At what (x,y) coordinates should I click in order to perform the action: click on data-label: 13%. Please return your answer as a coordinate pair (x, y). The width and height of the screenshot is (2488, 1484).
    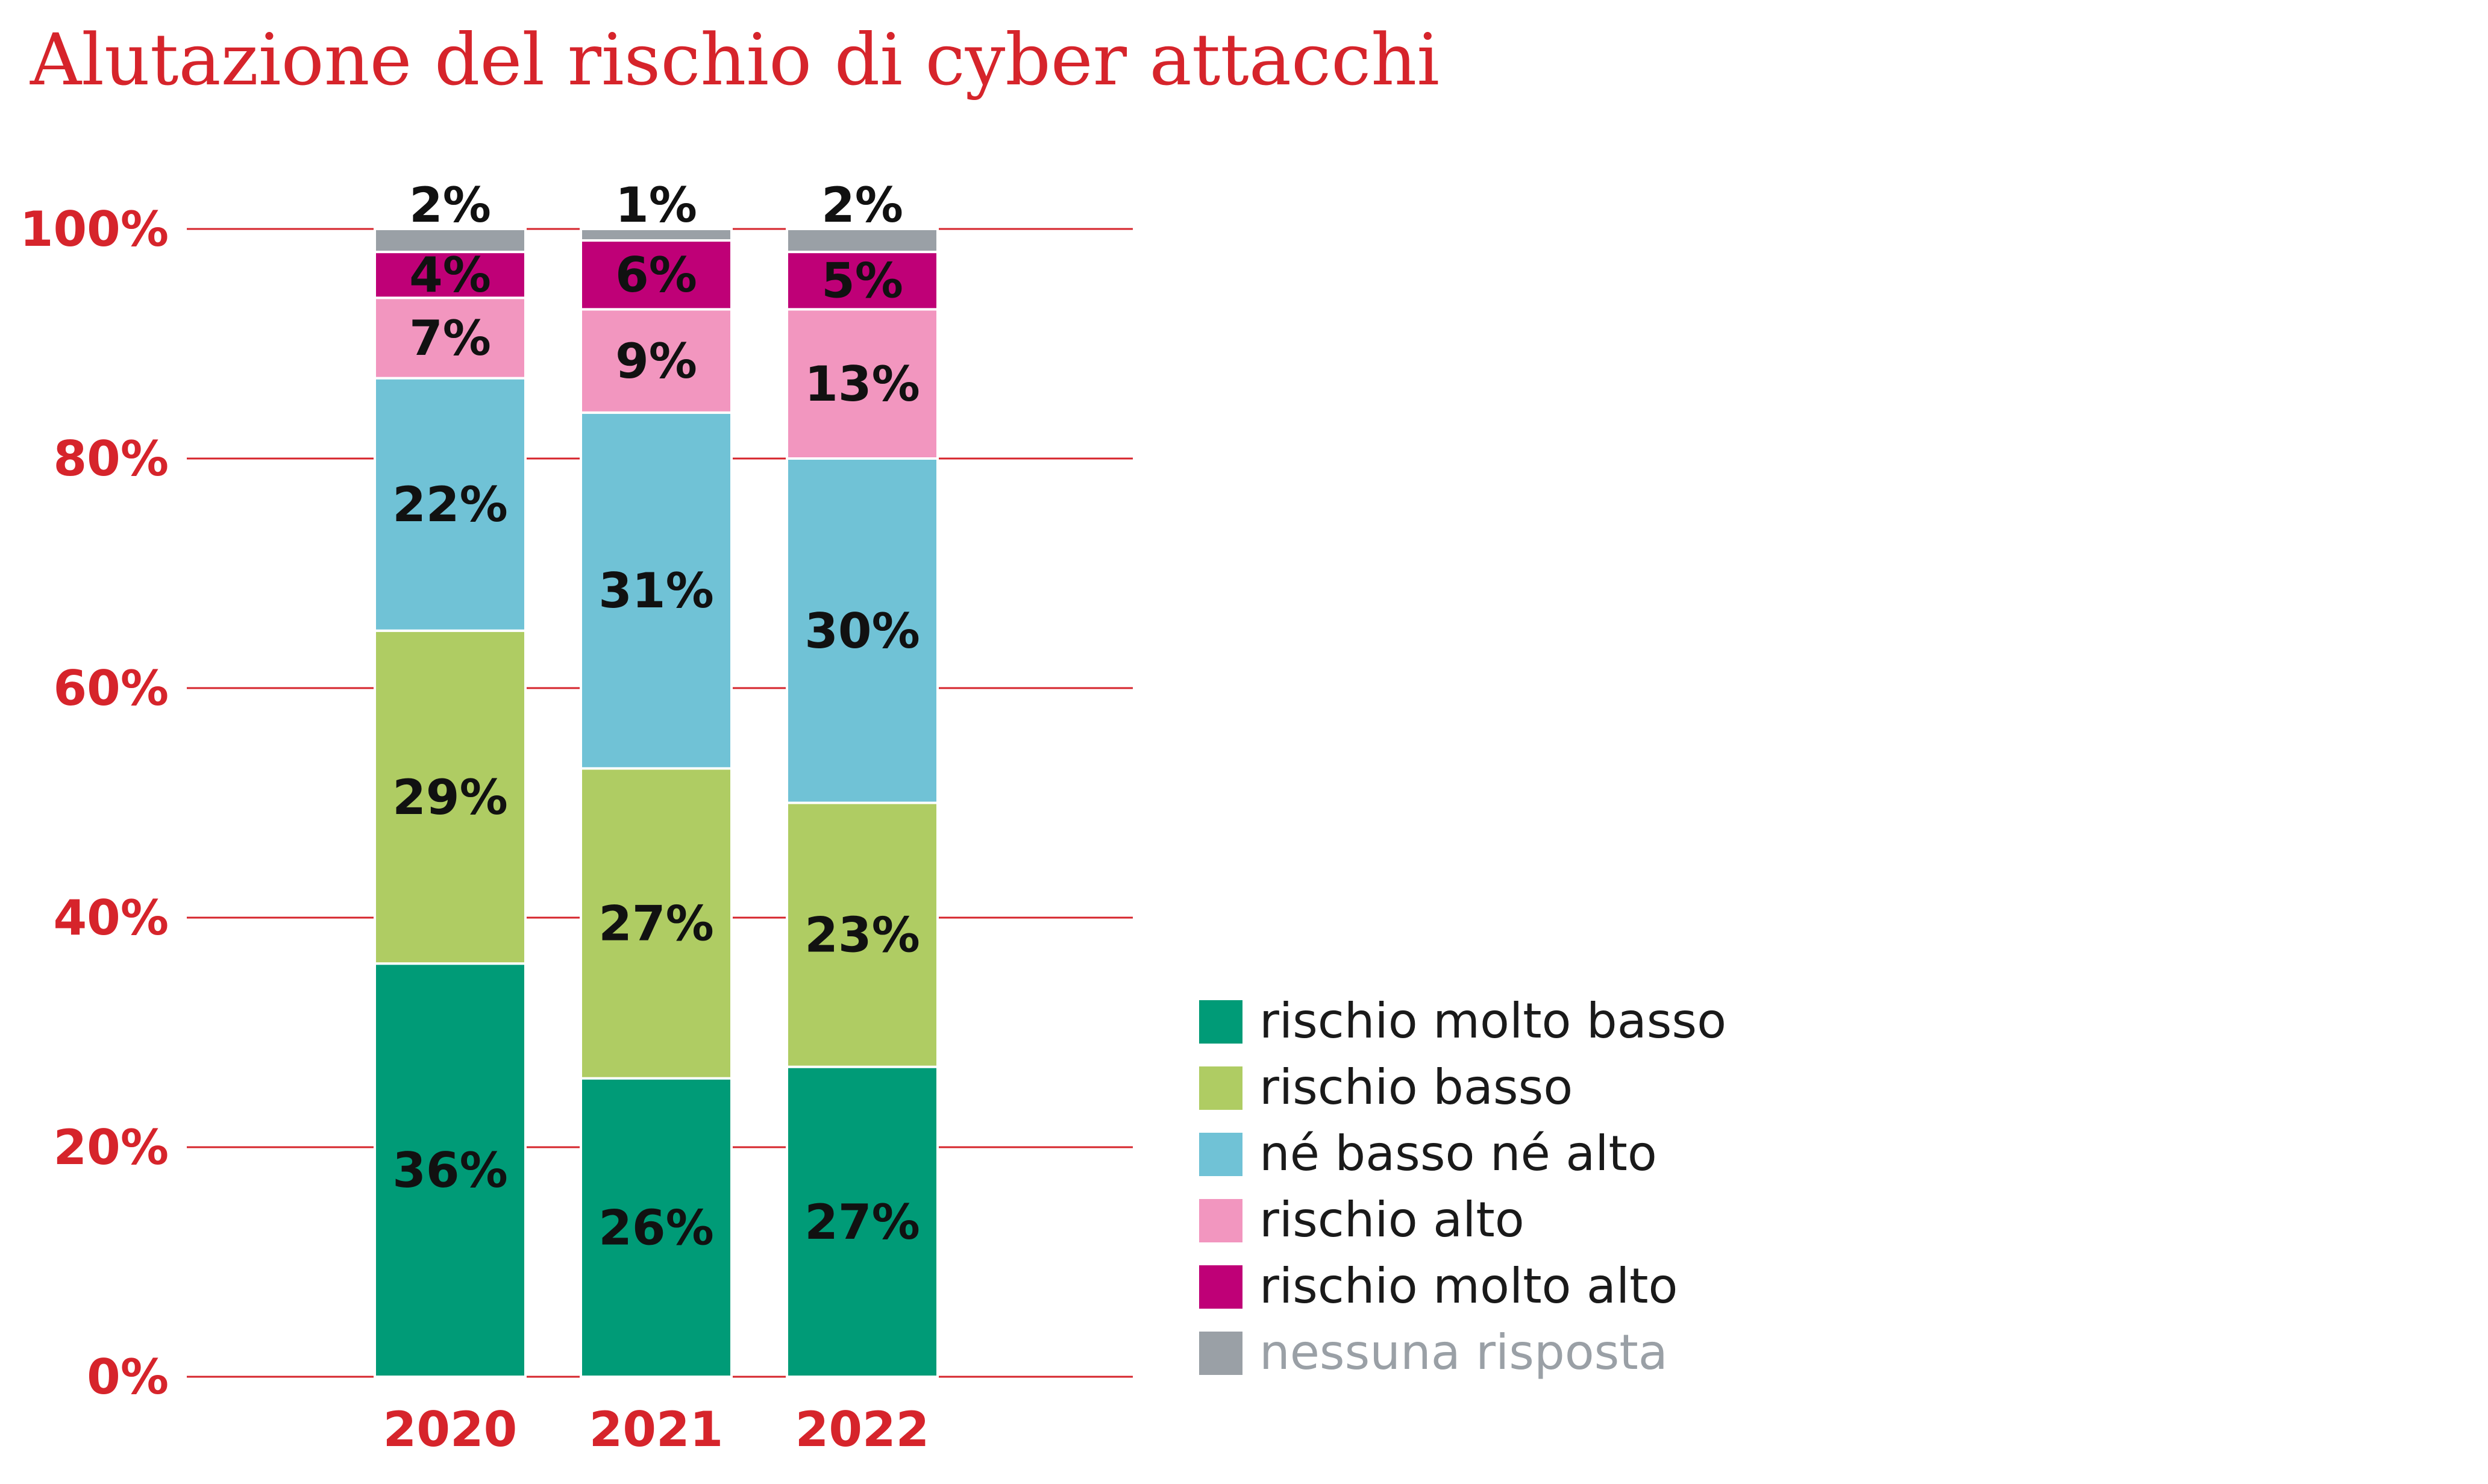
    Looking at the image, I should click on (862, 384).